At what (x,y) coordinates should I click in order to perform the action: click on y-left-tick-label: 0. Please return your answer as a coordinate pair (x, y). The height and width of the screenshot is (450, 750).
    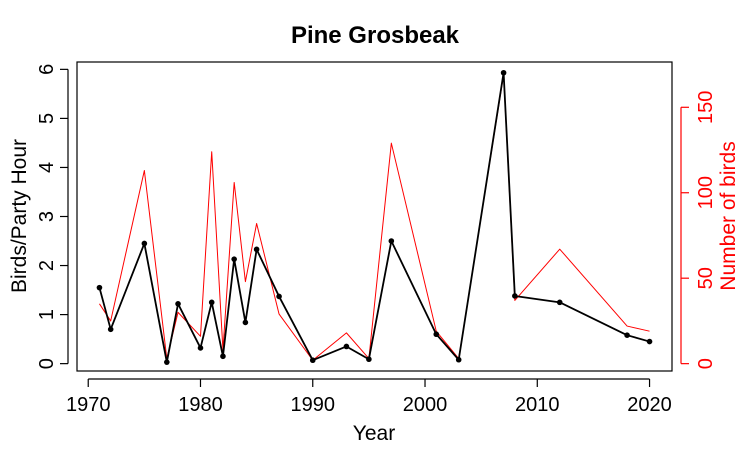
    Looking at the image, I should click on (47, 363).